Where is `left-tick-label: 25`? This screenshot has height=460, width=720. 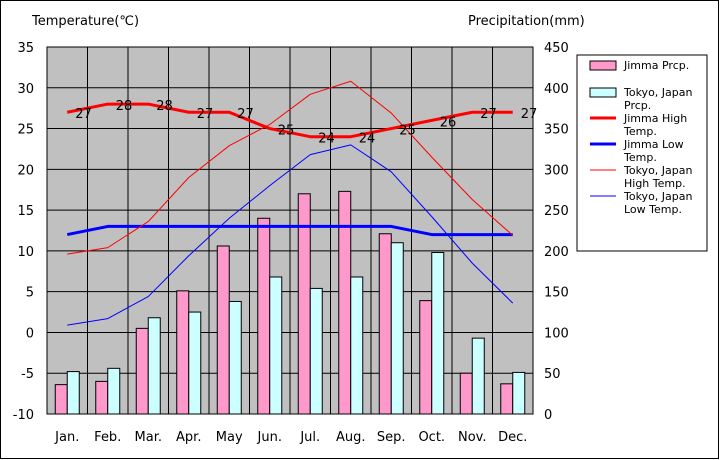 left-tick-label: 25 is located at coordinates (25, 130).